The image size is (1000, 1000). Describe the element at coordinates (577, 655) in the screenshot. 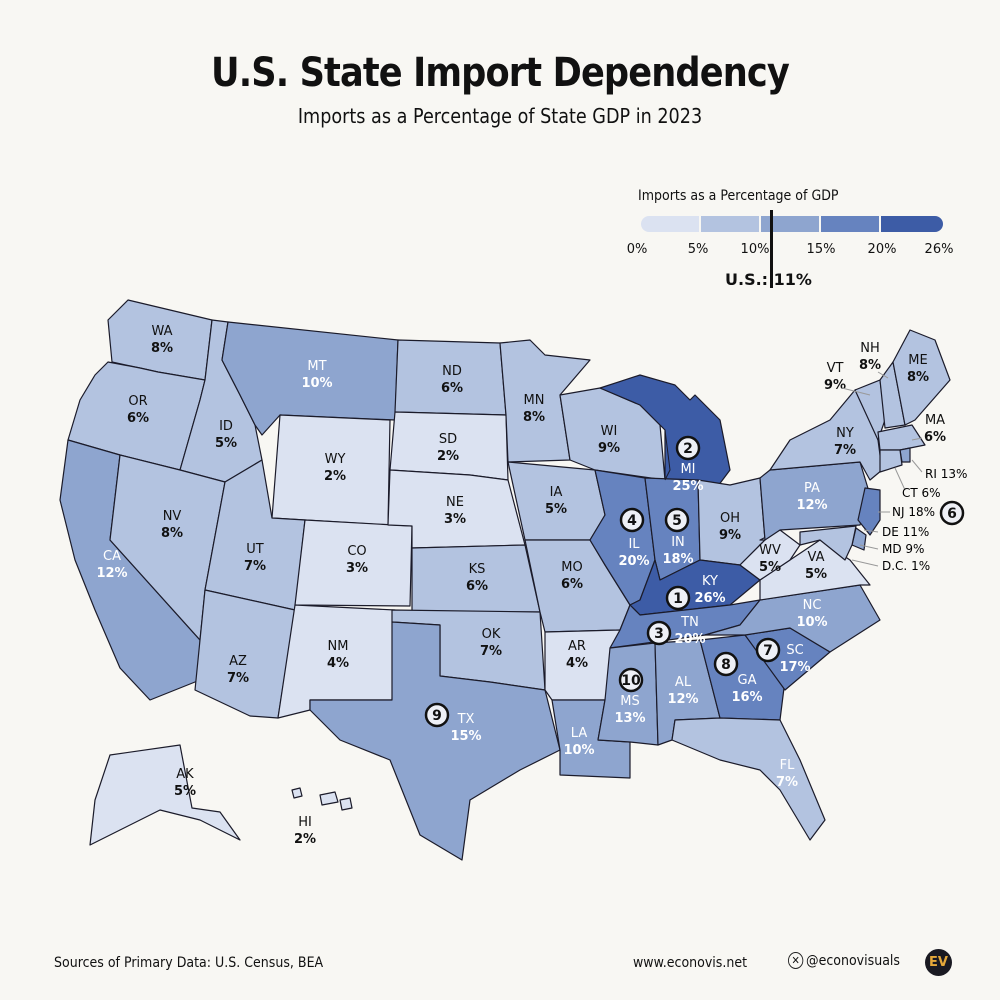

I see `label-ar: AR 4%` at that location.